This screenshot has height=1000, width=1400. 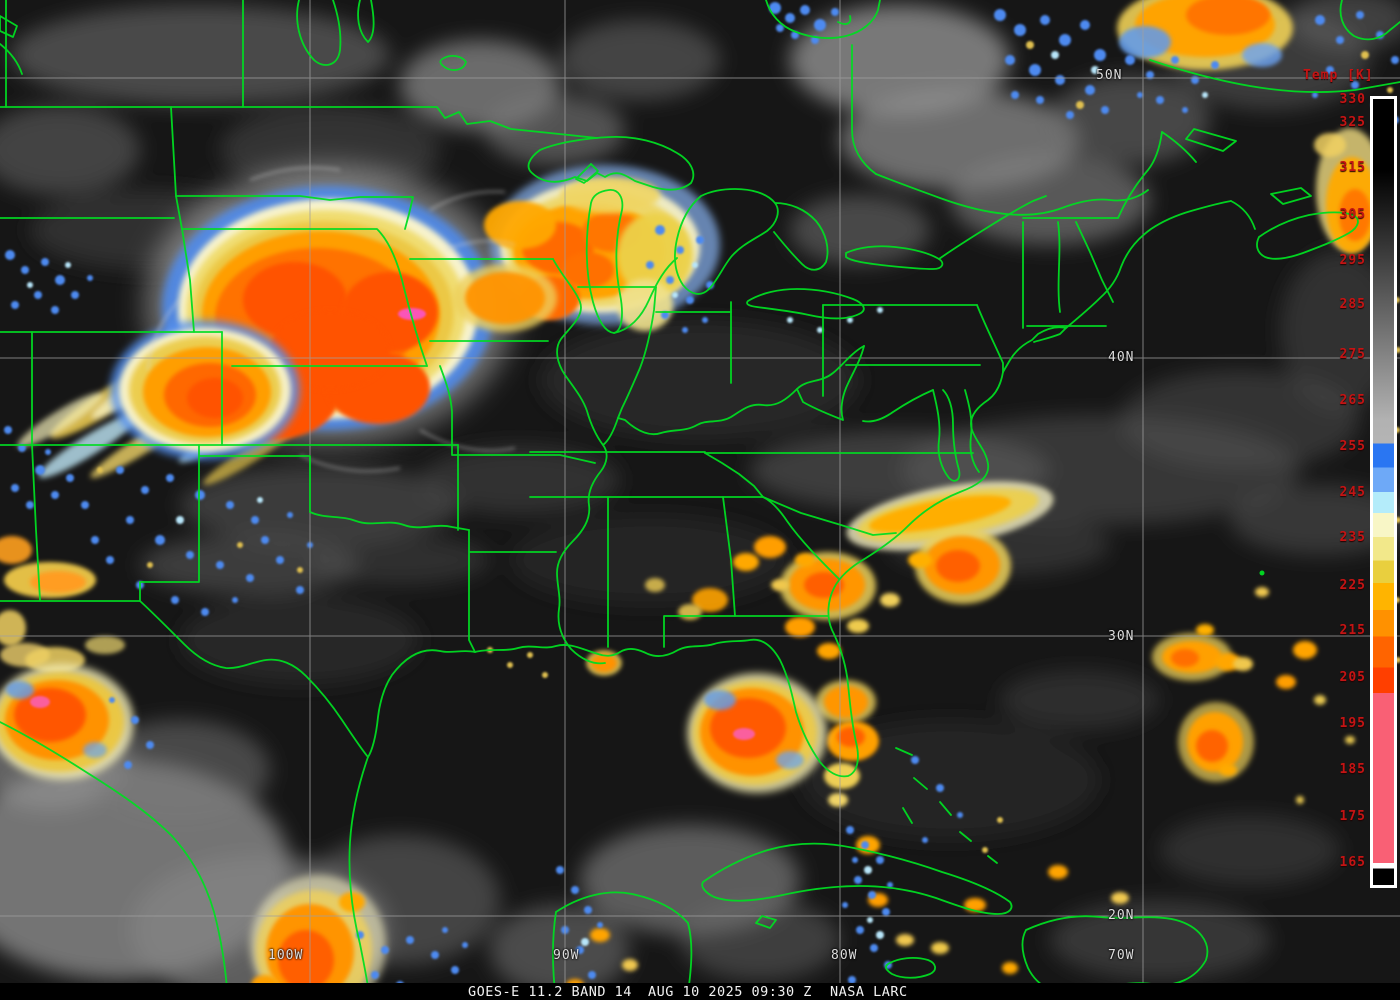 I want to click on lat-label-40n: 40N, so click(x=1121, y=357).